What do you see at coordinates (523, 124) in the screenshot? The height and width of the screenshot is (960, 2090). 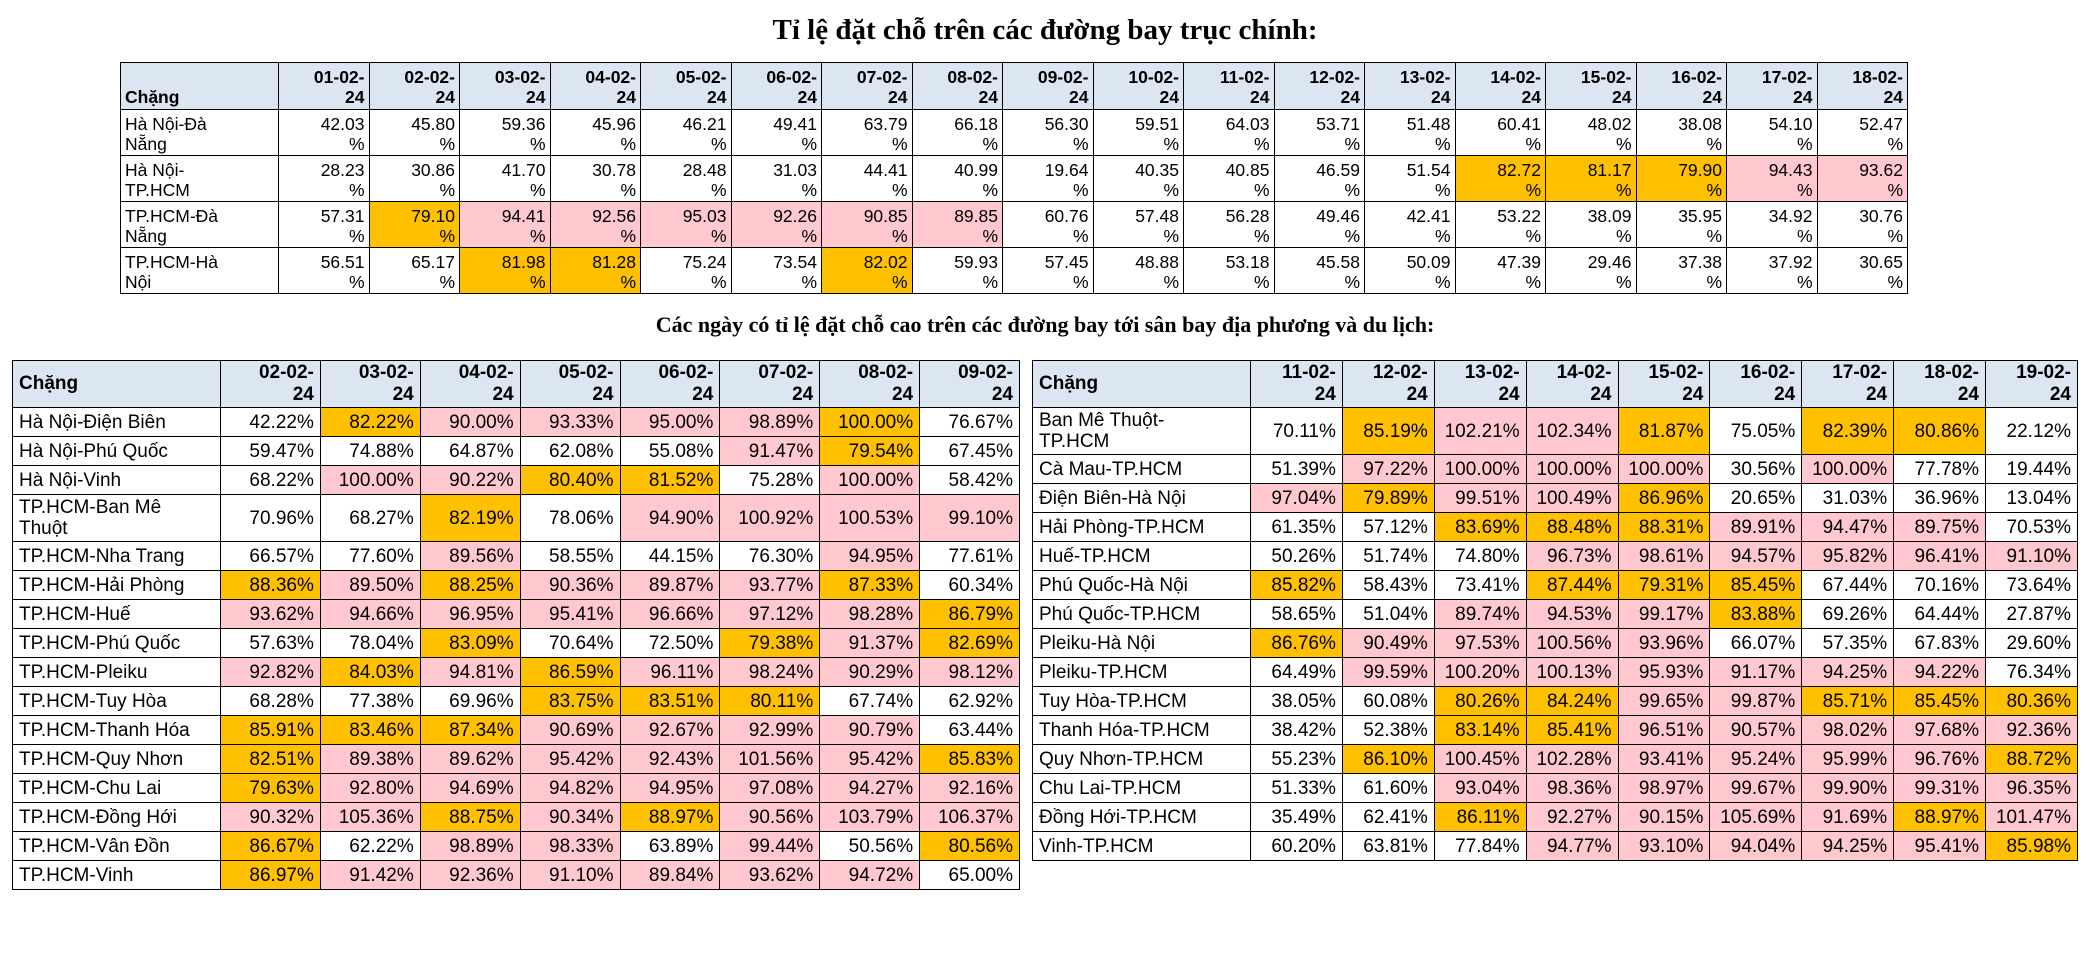 I see `rate-value: 59.36` at bounding box center [523, 124].